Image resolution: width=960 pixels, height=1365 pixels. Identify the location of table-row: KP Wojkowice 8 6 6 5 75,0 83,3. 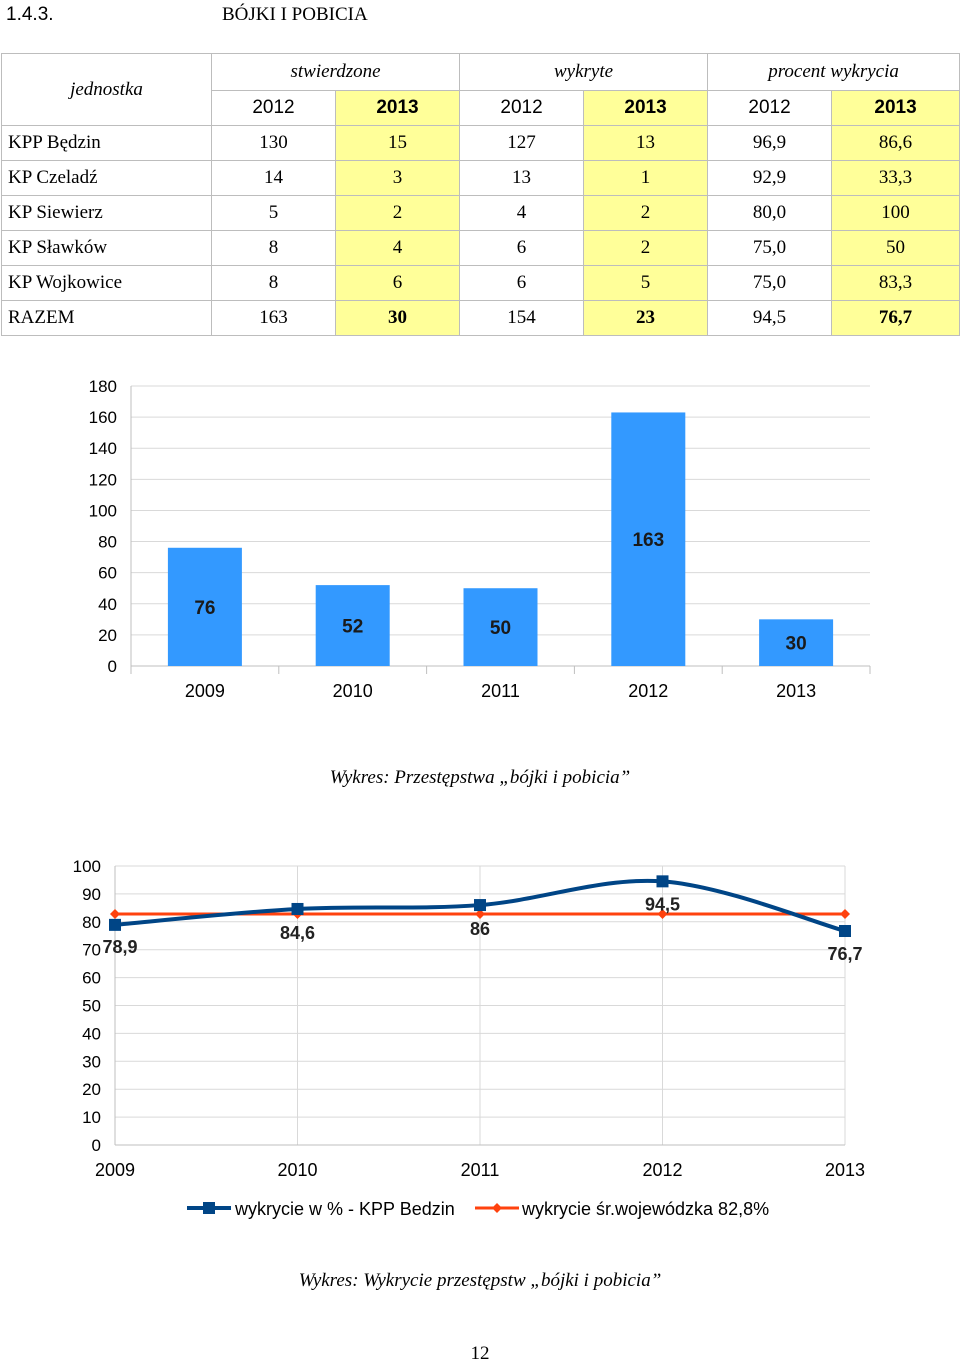
(480, 283).